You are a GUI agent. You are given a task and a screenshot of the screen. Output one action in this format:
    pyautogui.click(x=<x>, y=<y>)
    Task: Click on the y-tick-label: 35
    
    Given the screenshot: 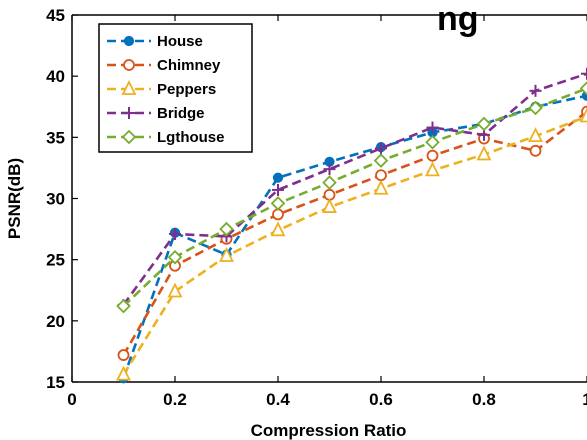 What is the action you would take?
    pyautogui.click(x=55, y=137)
    